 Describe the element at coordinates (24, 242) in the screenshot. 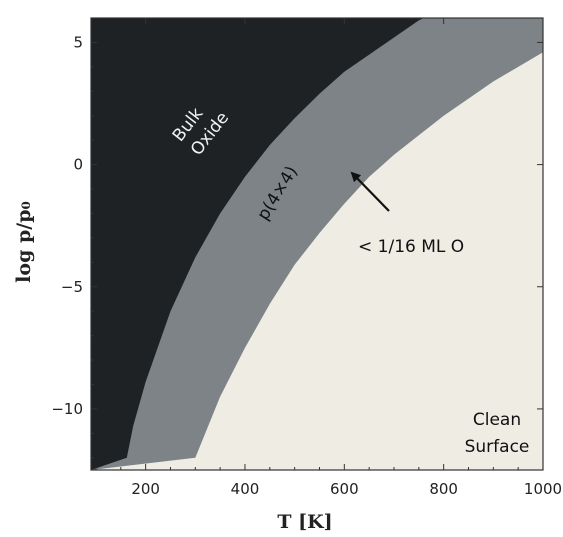

I see `y-axis-label: log p/p₀` at that location.